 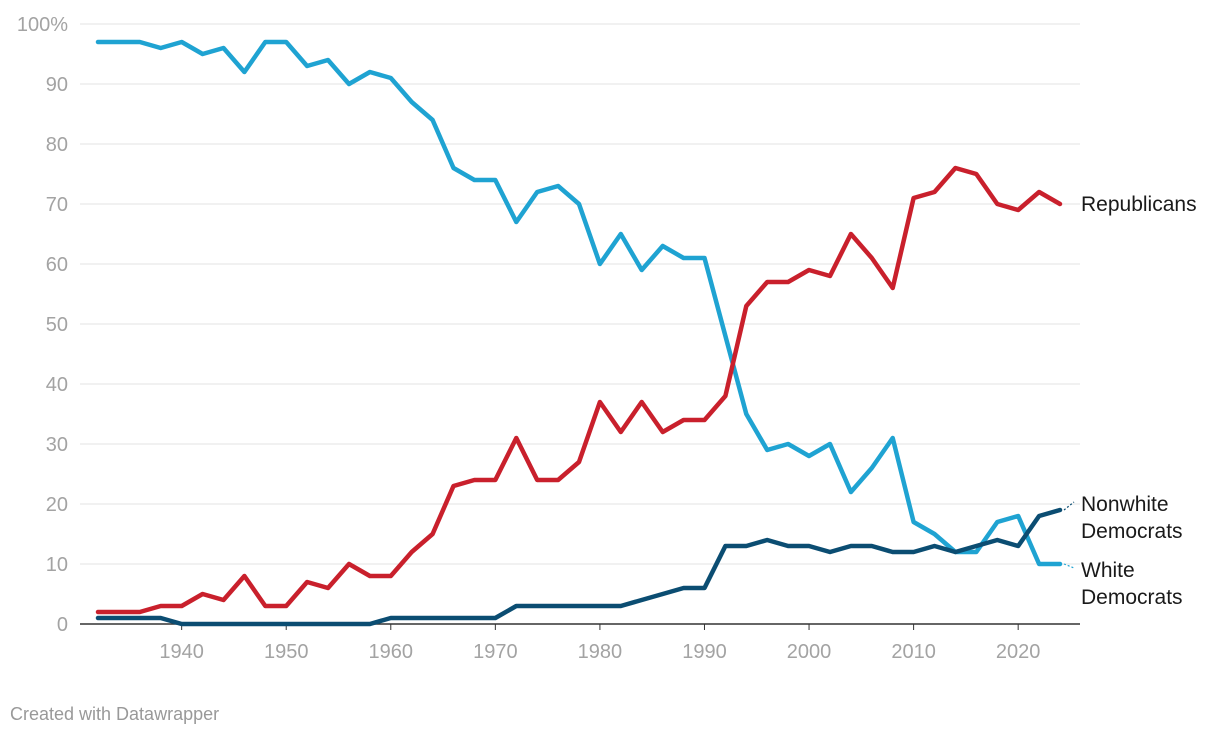 What do you see at coordinates (704, 652) in the screenshot?
I see `x-tick-label-1990: 1990` at bounding box center [704, 652].